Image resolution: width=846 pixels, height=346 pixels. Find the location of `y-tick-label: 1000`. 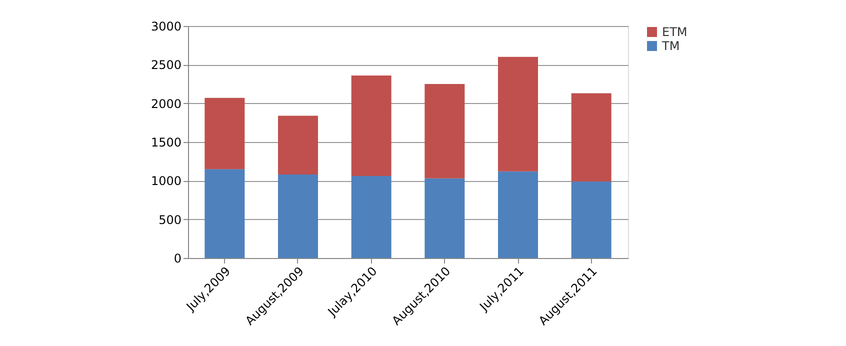

y-tick-label: 1000 is located at coordinates (166, 181).